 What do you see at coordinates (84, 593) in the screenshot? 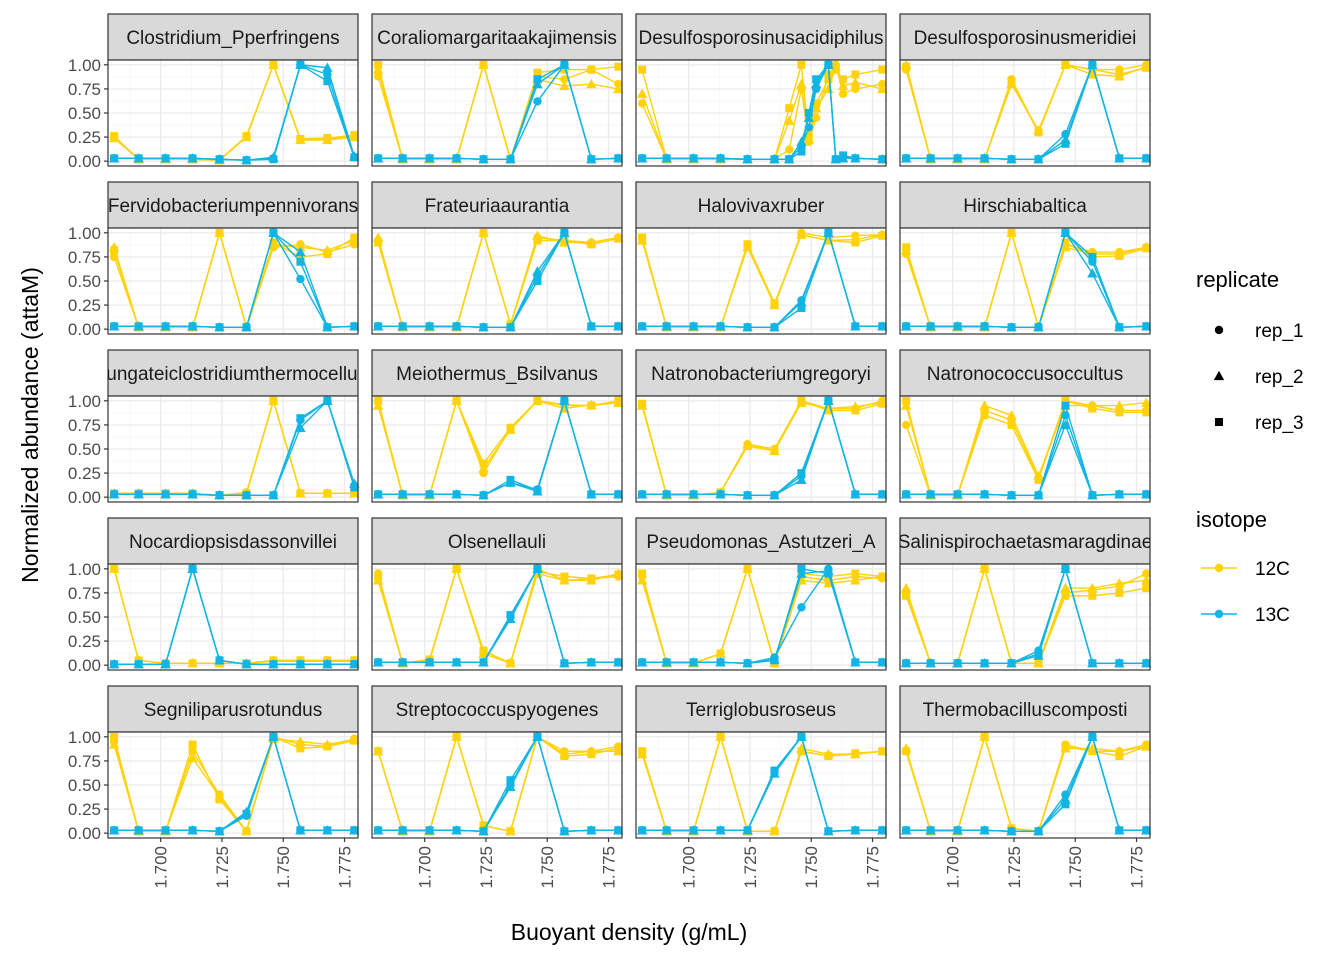
I see `y-tick-label: 0.75` at bounding box center [84, 593].